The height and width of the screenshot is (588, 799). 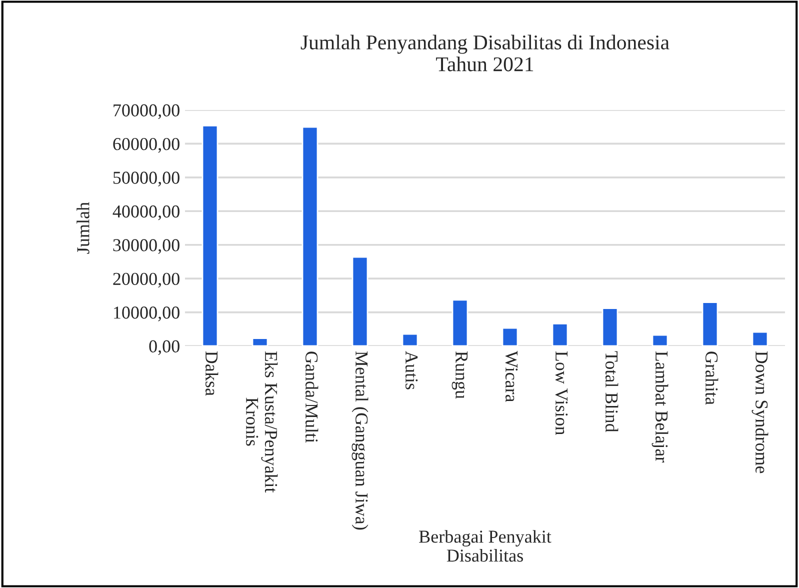 What do you see at coordinates (147, 112) in the screenshot?
I see `y-tick-label: 70000,00` at bounding box center [147, 112].